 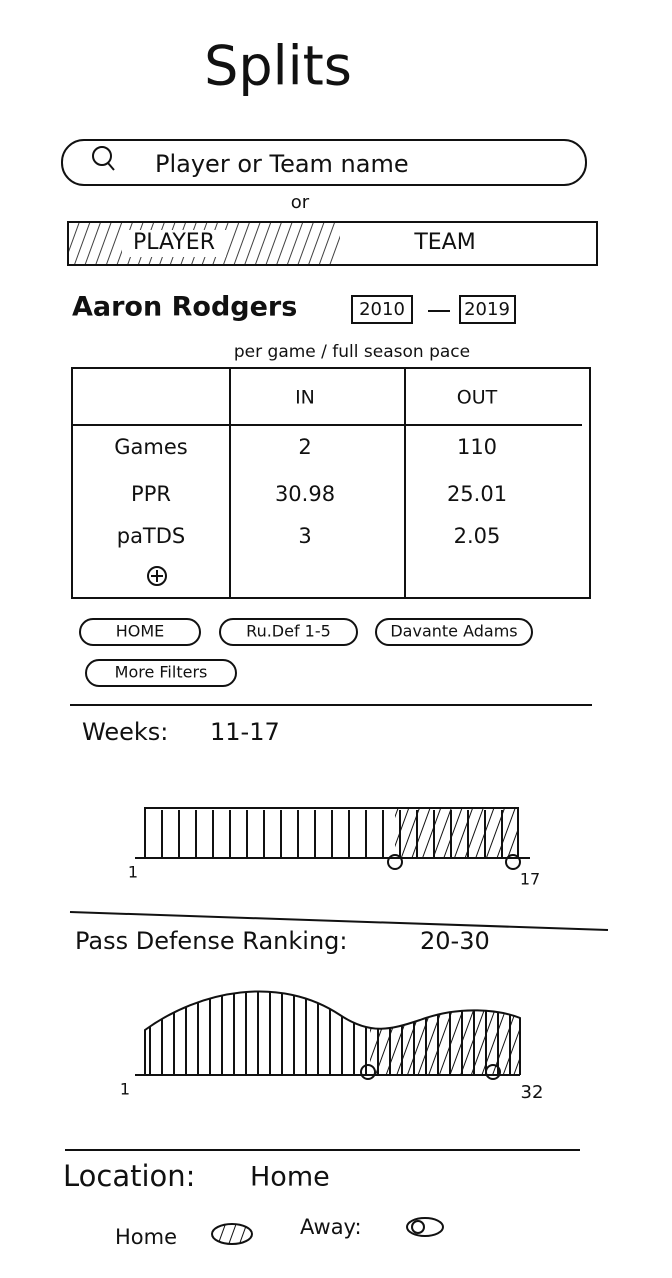 I want to click on weeks-min: 1, so click(x=133, y=872).